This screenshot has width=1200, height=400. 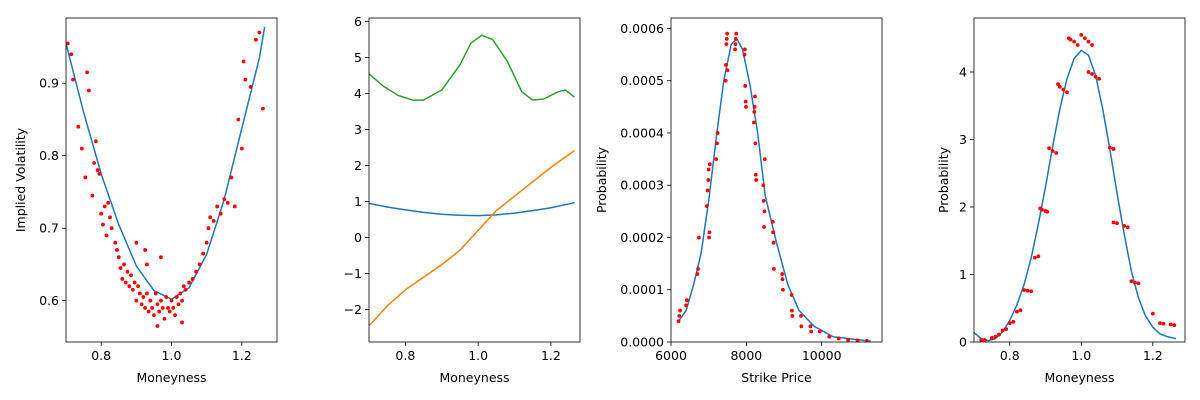 I want to click on x-tick-label: 6000, so click(x=671, y=355).